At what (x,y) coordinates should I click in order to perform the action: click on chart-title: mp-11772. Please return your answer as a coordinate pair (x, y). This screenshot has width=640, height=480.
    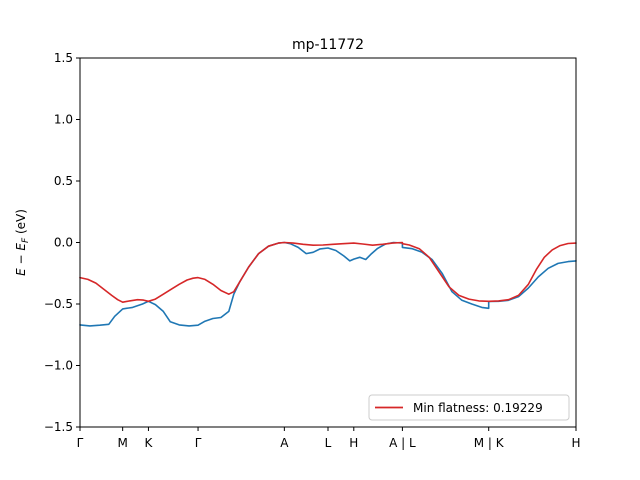
    Looking at the image, I should click on (328, 45).